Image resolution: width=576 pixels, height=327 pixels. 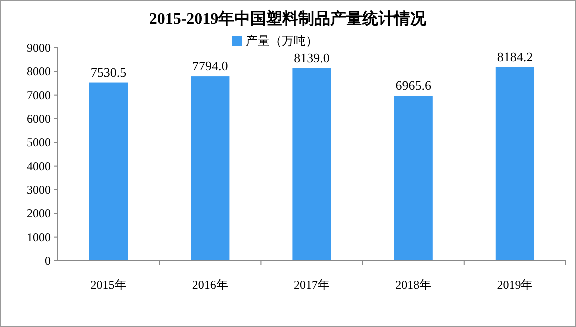 What do you see at coordinates (39, 119) in the screenshot?
I see `y-tick-label: 6000` at bounding box center [39, 119].